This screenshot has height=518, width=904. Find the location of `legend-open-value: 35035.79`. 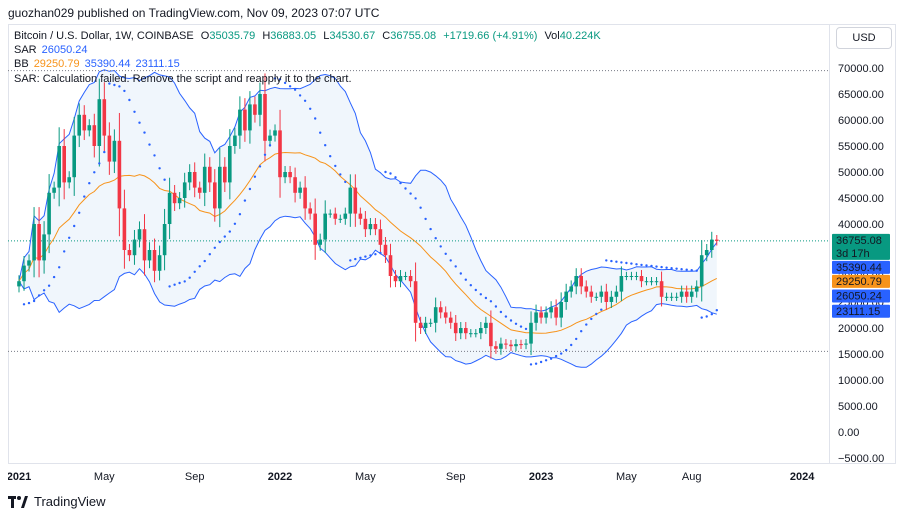

legend-open-value: 35035.79 is located at coordinates (232, 36).